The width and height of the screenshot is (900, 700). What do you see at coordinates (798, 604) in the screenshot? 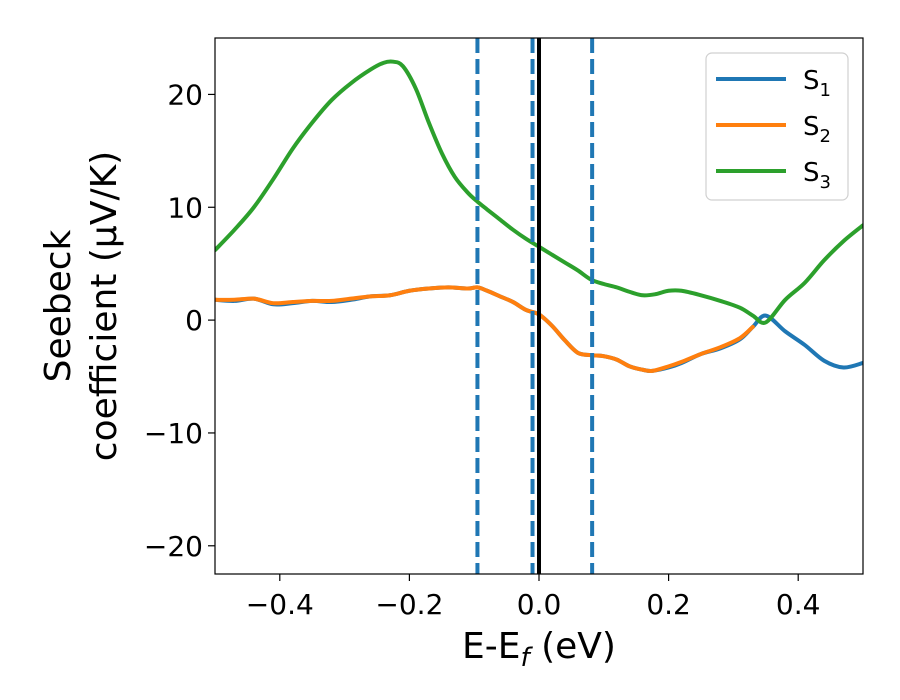
I see `x-tick-label: 0.4` at bounding box center [798, 604].